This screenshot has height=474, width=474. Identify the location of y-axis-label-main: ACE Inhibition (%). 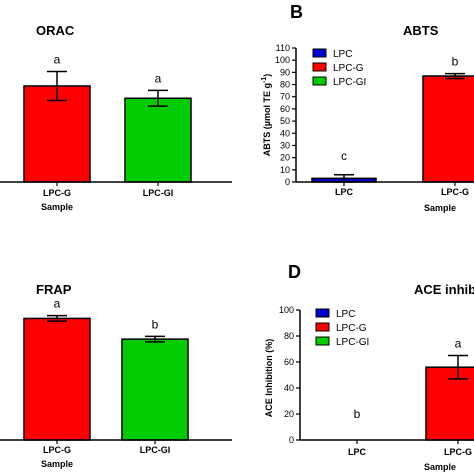
(269, 378).